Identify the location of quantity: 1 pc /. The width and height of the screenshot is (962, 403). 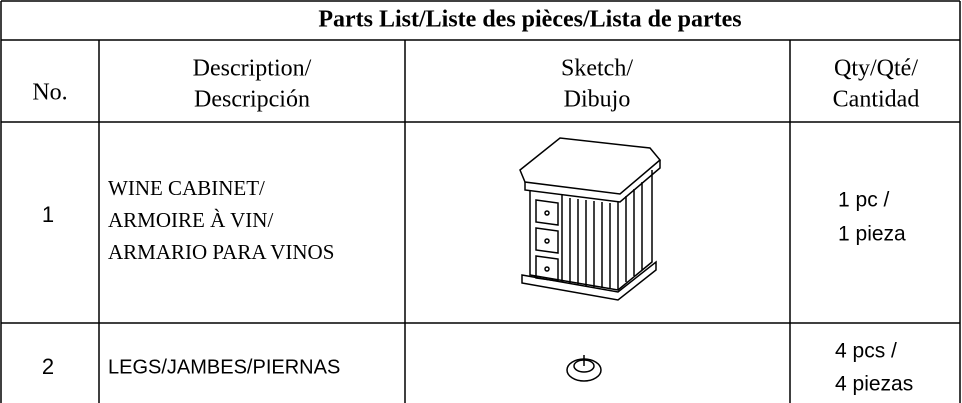
(864, 200).